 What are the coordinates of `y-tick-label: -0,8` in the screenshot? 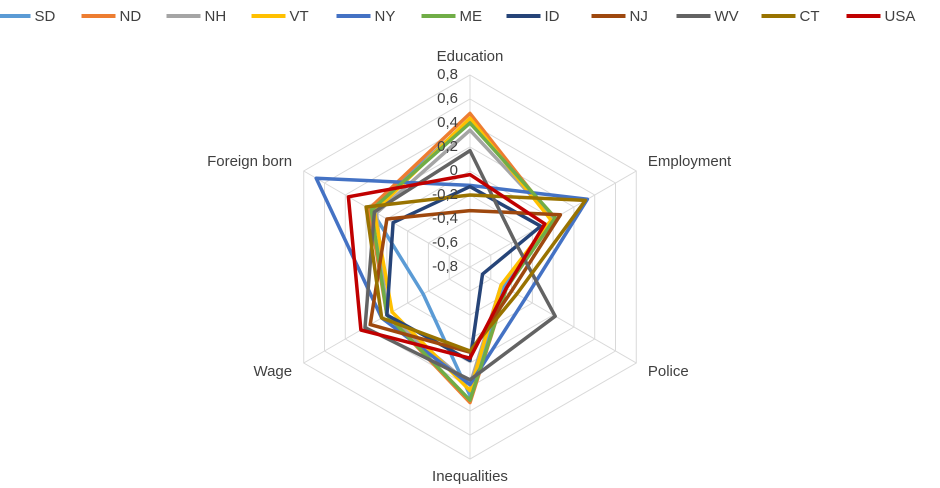 It's located at (445, 266).